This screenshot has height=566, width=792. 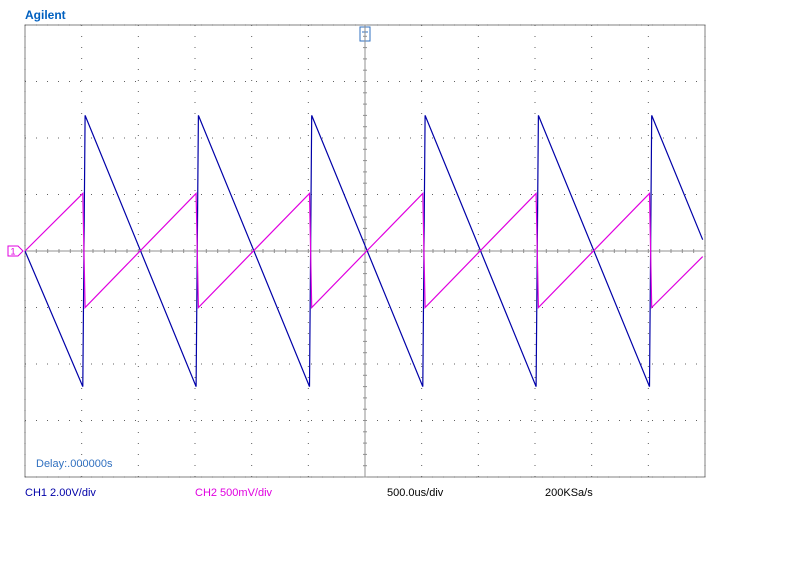 I want to click on ground-marker: 1, so click(x=15, y=251).